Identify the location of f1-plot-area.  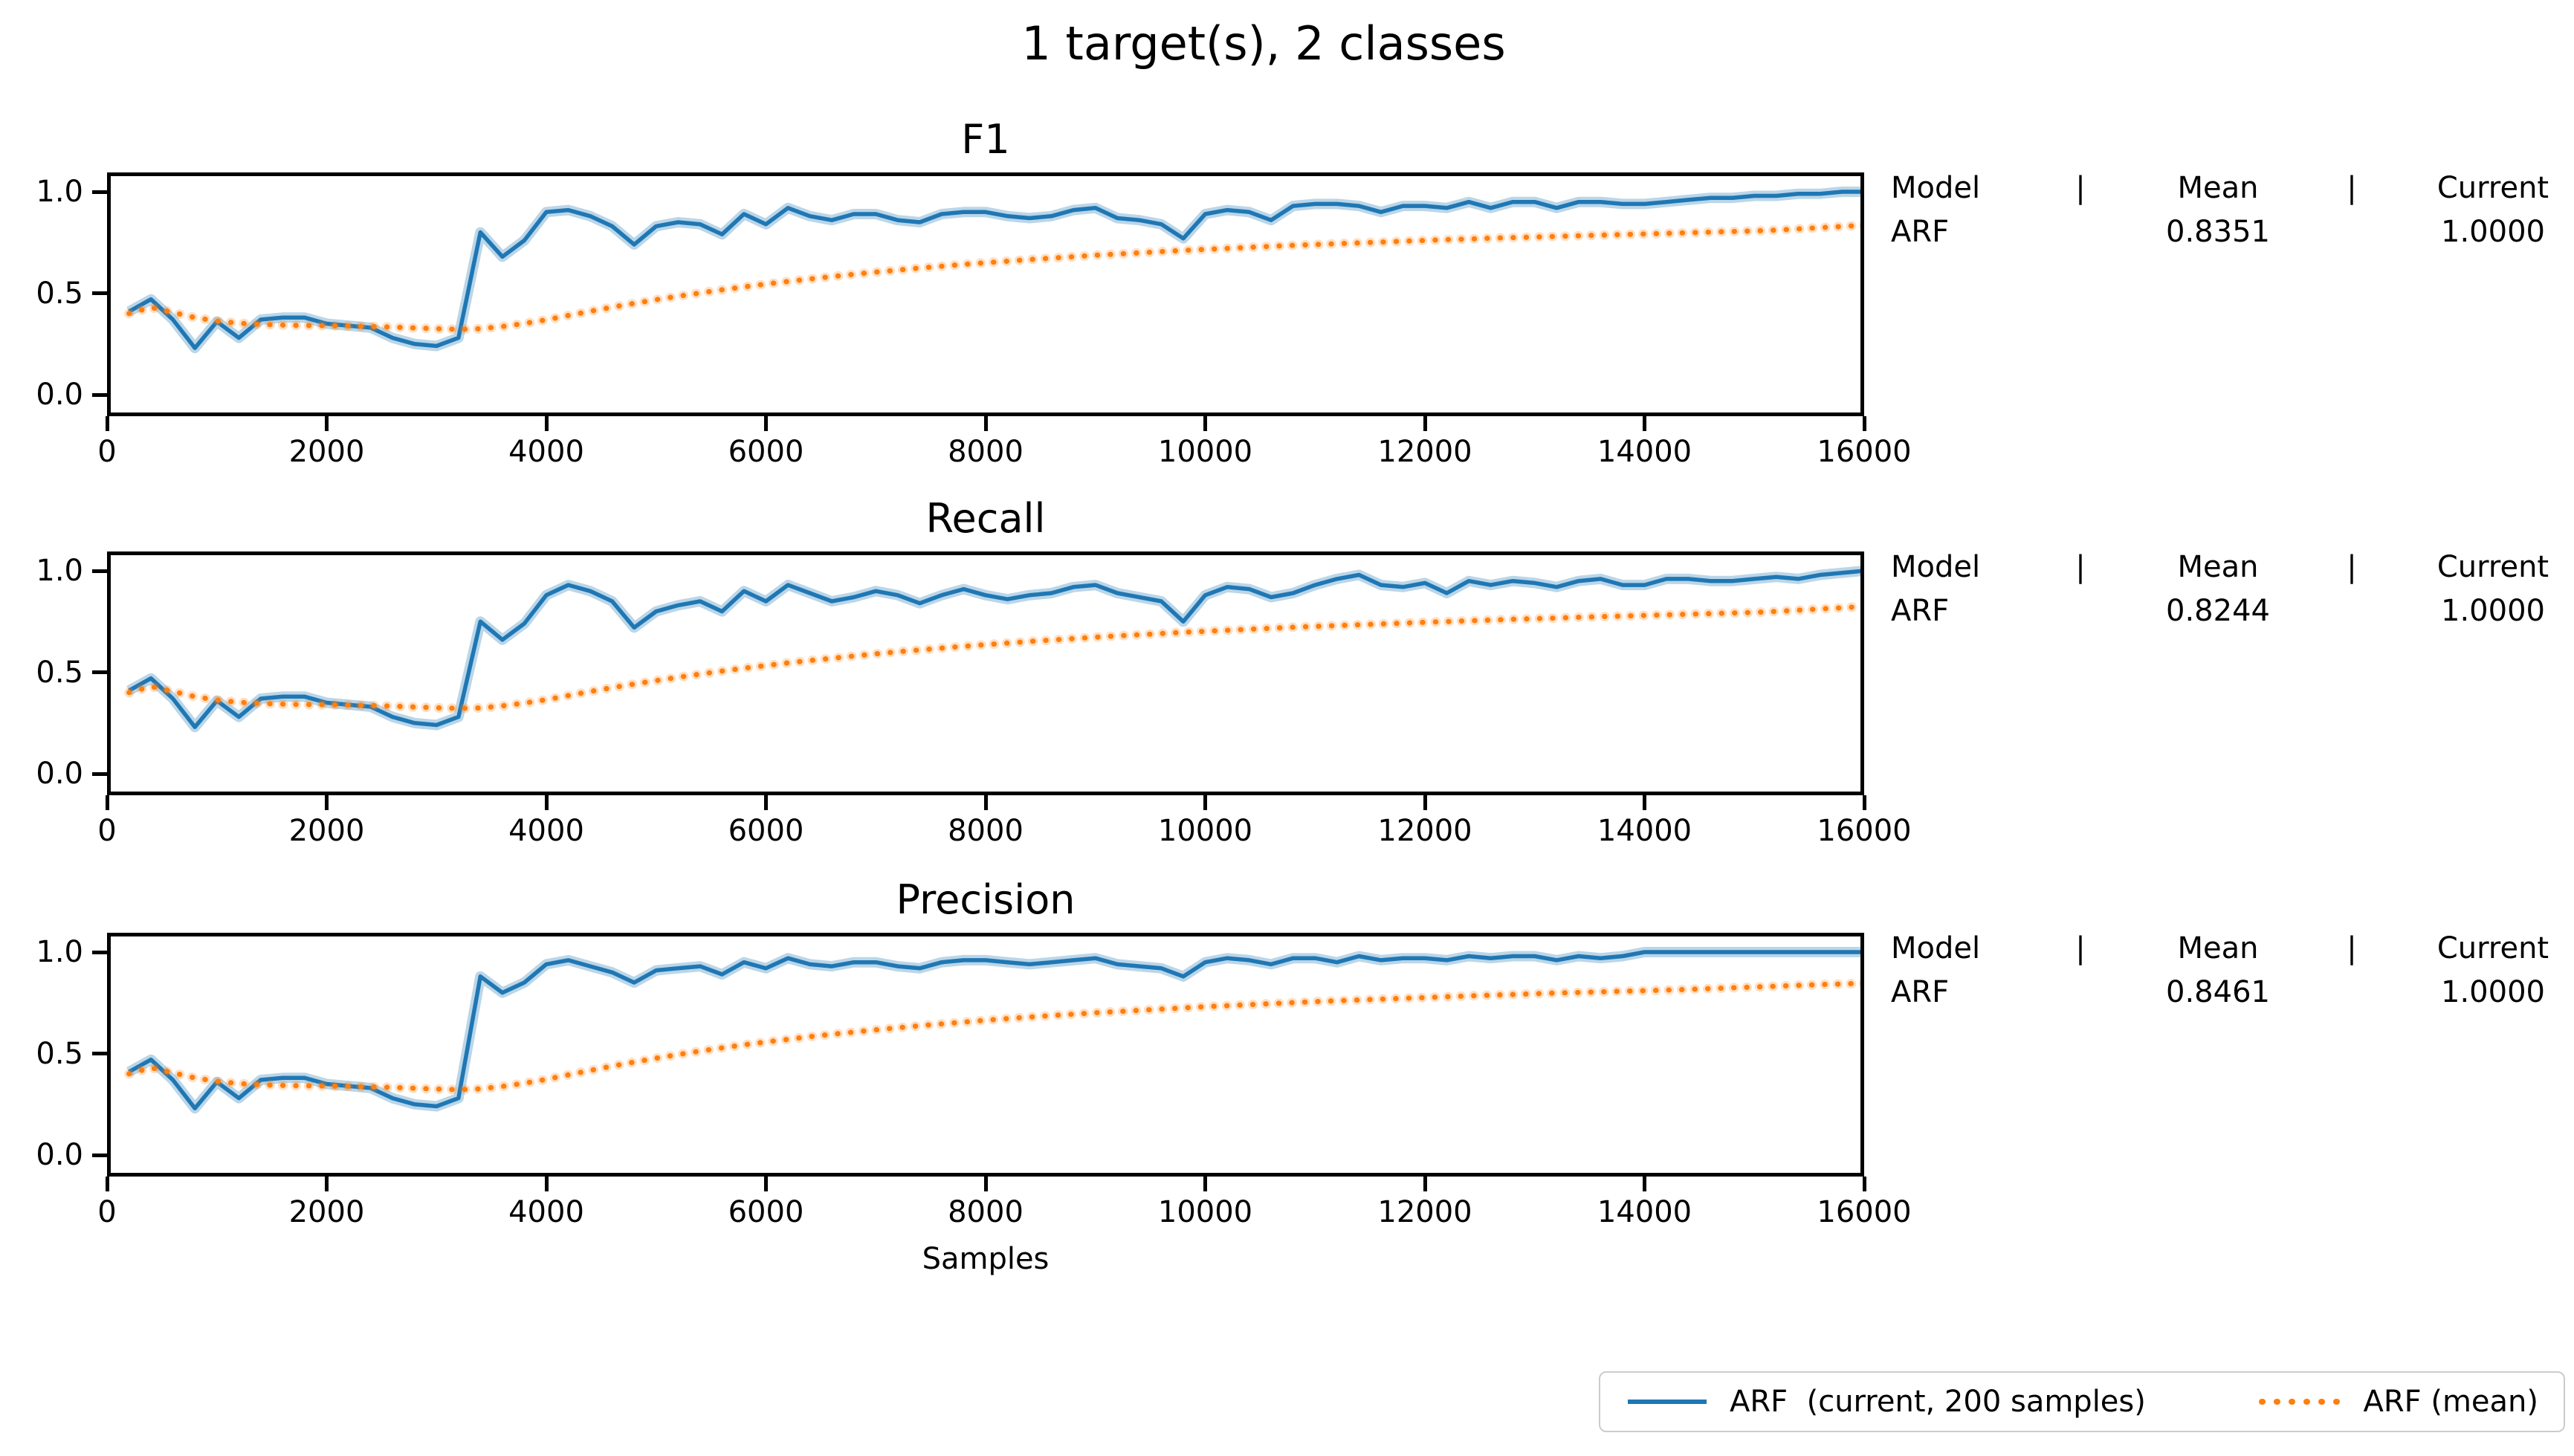
(985, 294).